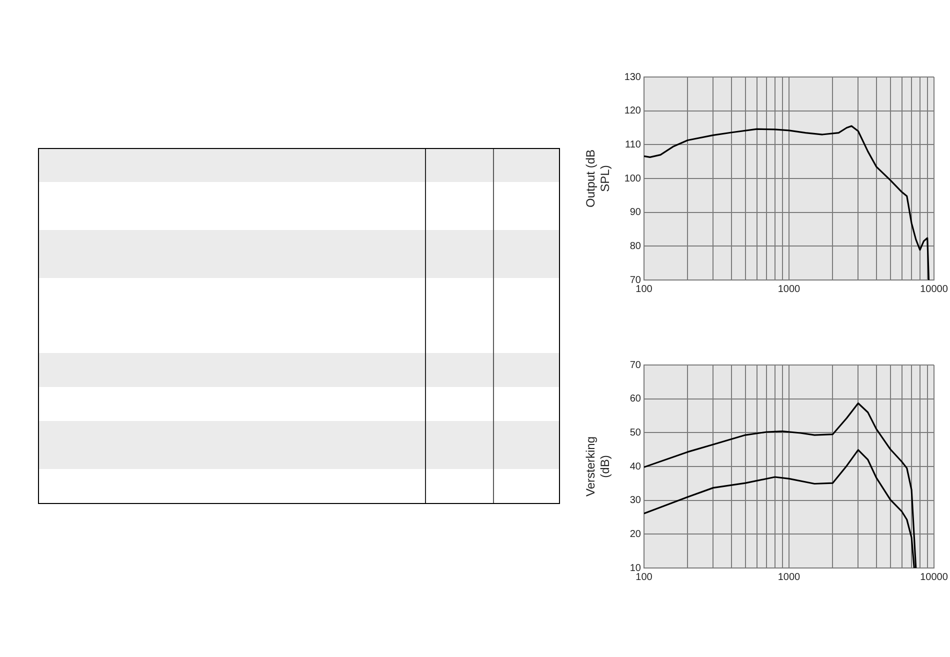 Image resolution: width=950 pixels, height=657 pixels. What do you see at coordinates (636, 568) in the screenshot?
I see `y-tick-label: 10` at bounding box center [636, 568].